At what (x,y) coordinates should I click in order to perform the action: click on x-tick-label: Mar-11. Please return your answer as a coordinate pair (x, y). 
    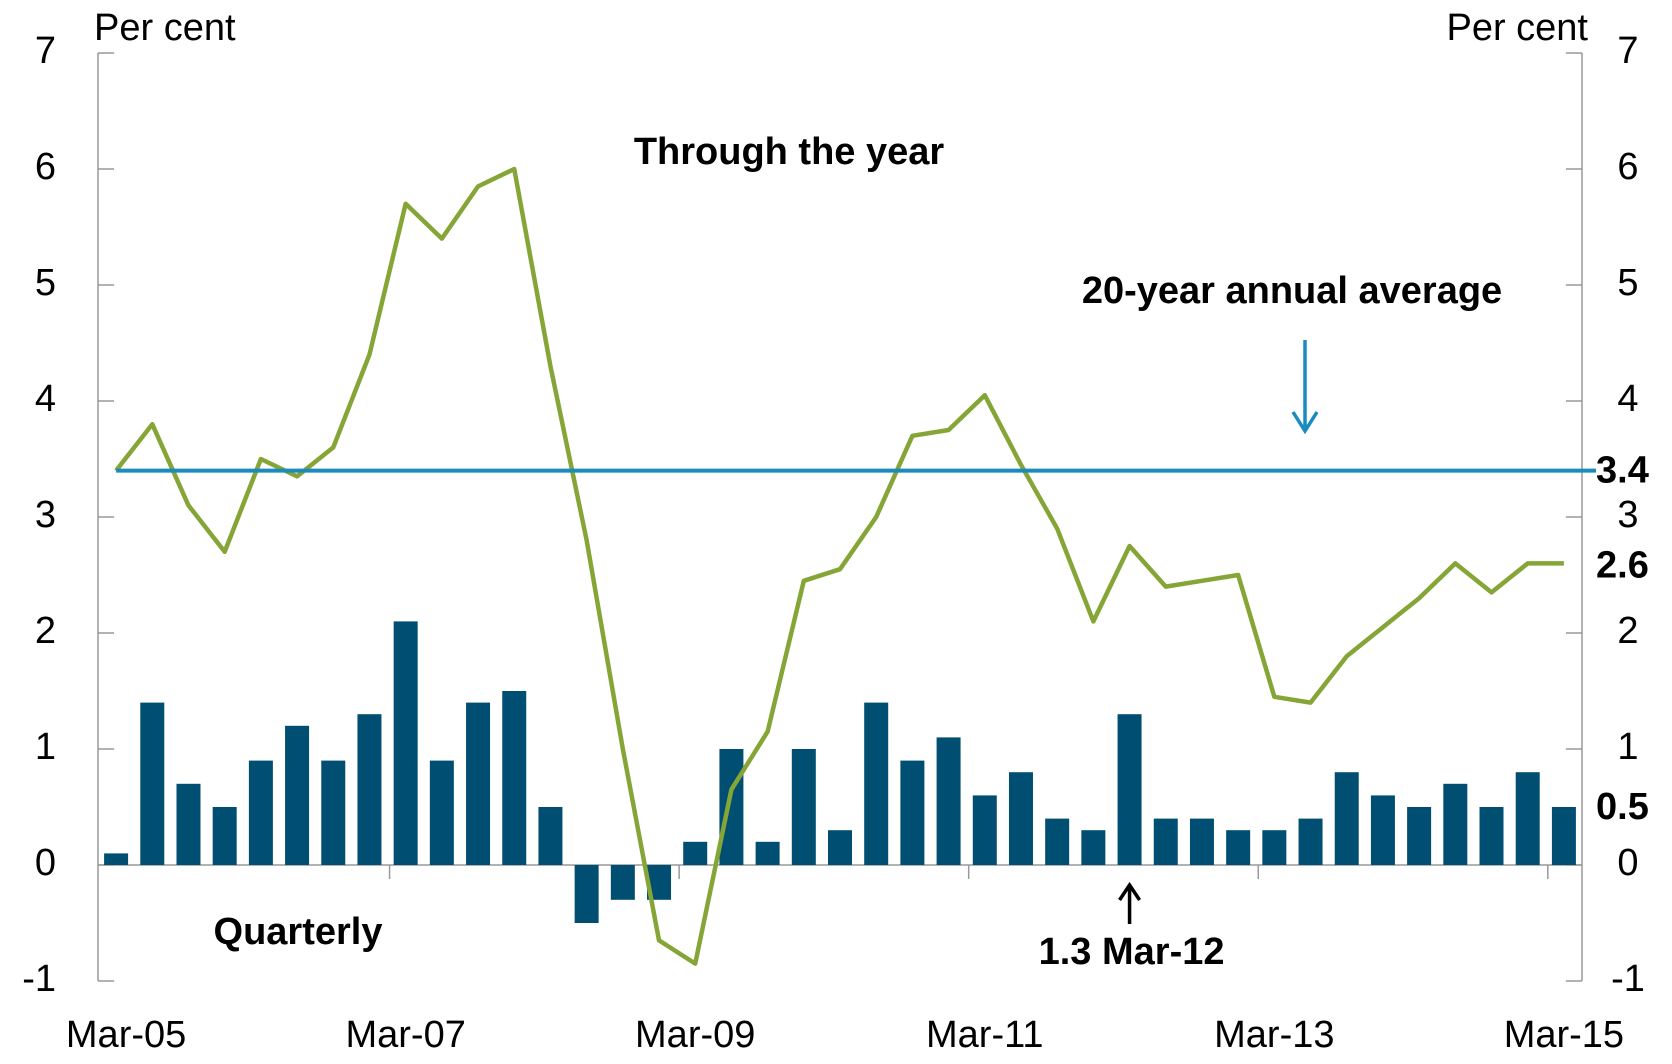
    Looking at the image, I should click on (985, 1035).